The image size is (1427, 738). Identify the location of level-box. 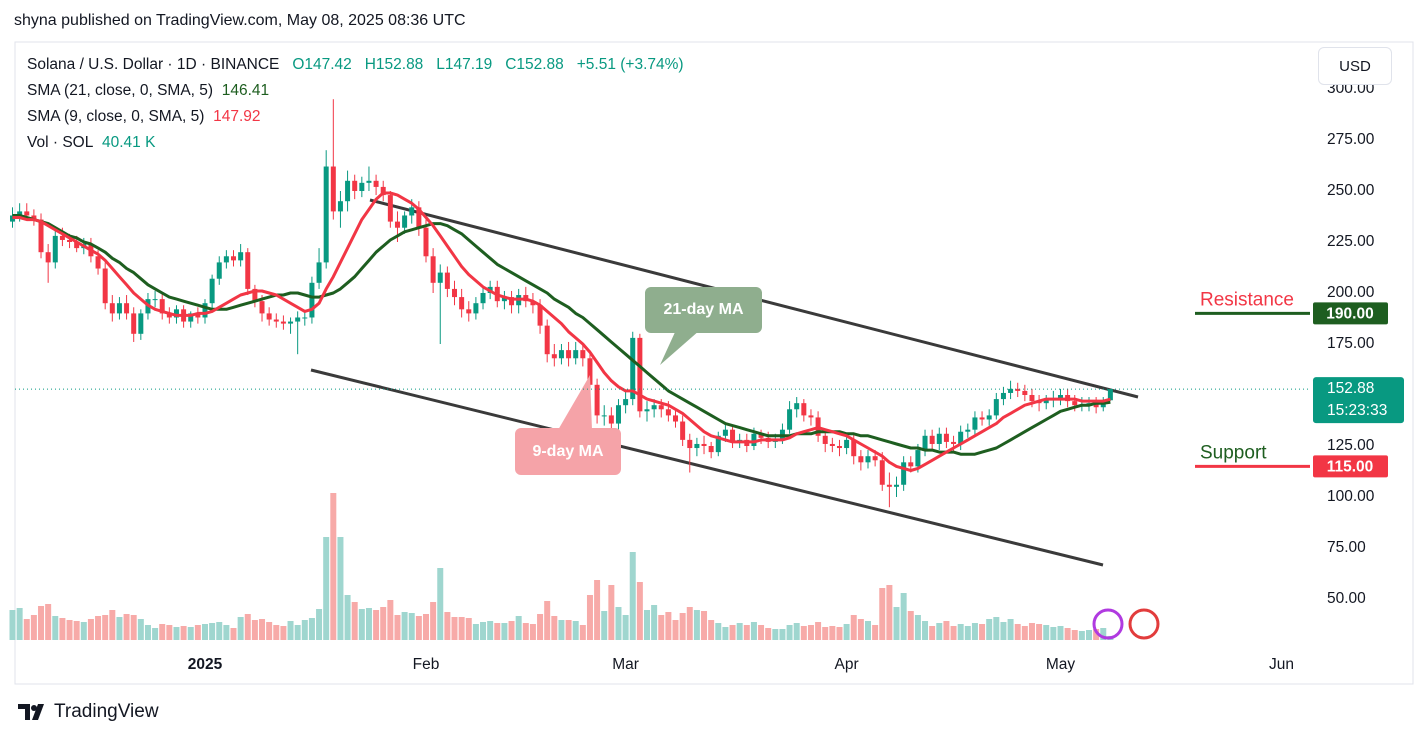
(1350, 466).